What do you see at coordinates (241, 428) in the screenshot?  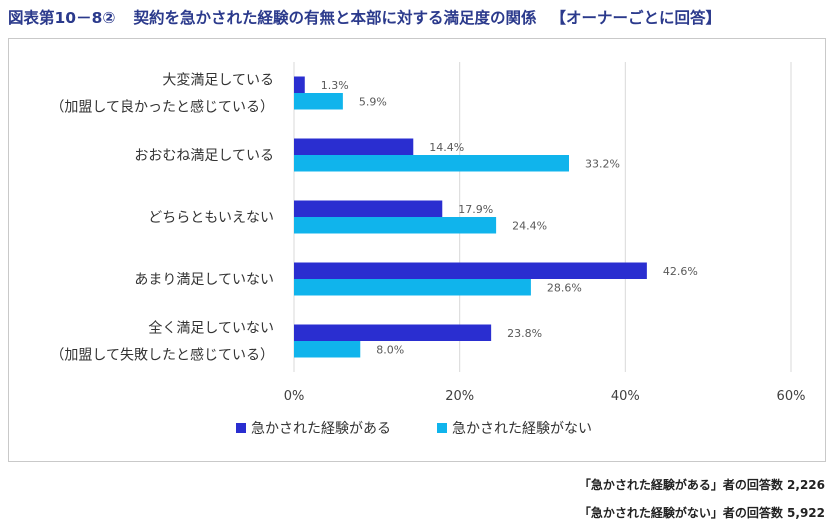 I see `legend-swatch-with-experience` at bounding box center [241, 428].